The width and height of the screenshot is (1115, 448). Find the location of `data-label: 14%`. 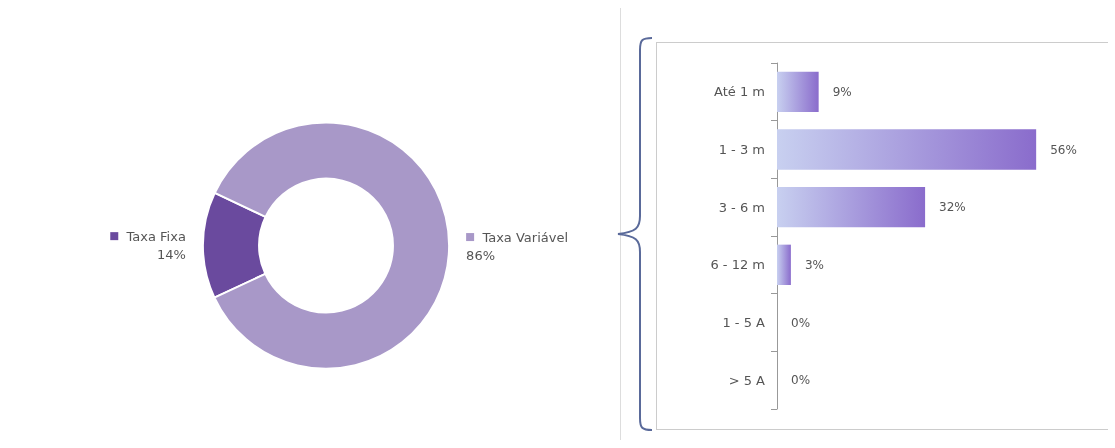

data-label: 14% is located at coordinates (171, 254).